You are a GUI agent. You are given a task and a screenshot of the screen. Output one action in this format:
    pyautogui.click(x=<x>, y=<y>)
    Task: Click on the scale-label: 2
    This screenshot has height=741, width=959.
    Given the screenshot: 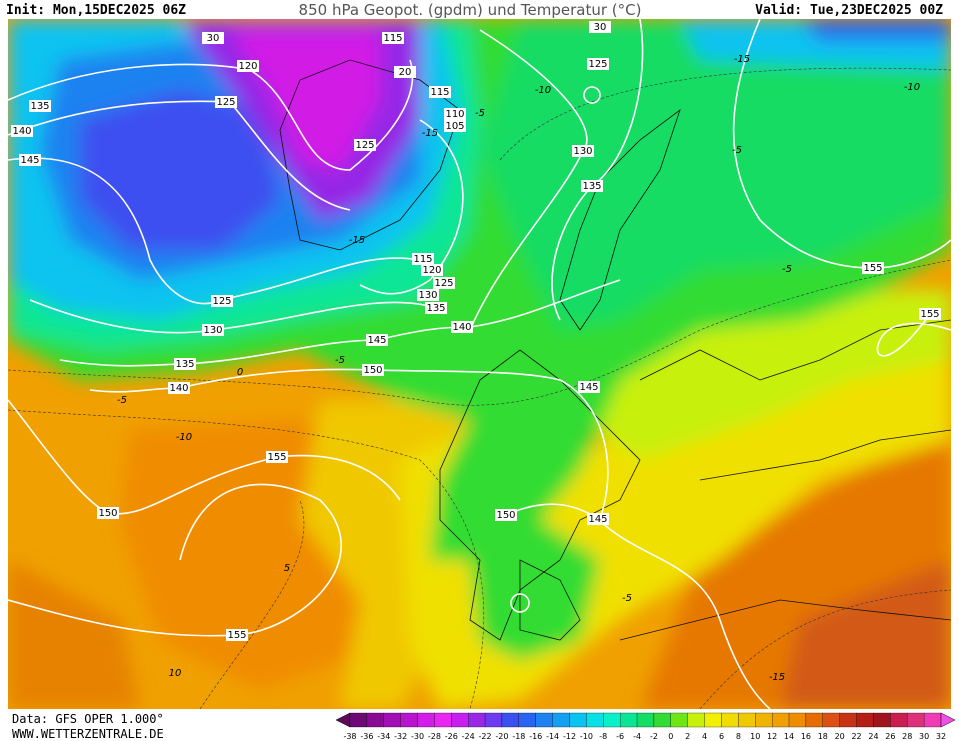 What is the action you would take?
    pyautogui.click(x=687, y=736)
    